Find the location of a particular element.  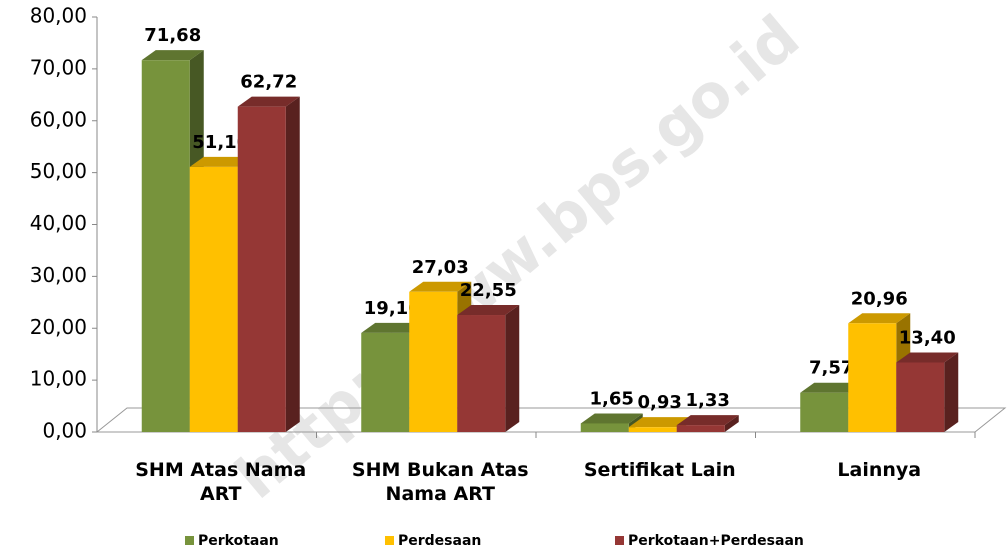

y-tick-label: 50,00 is located at coordinates (58, 171).